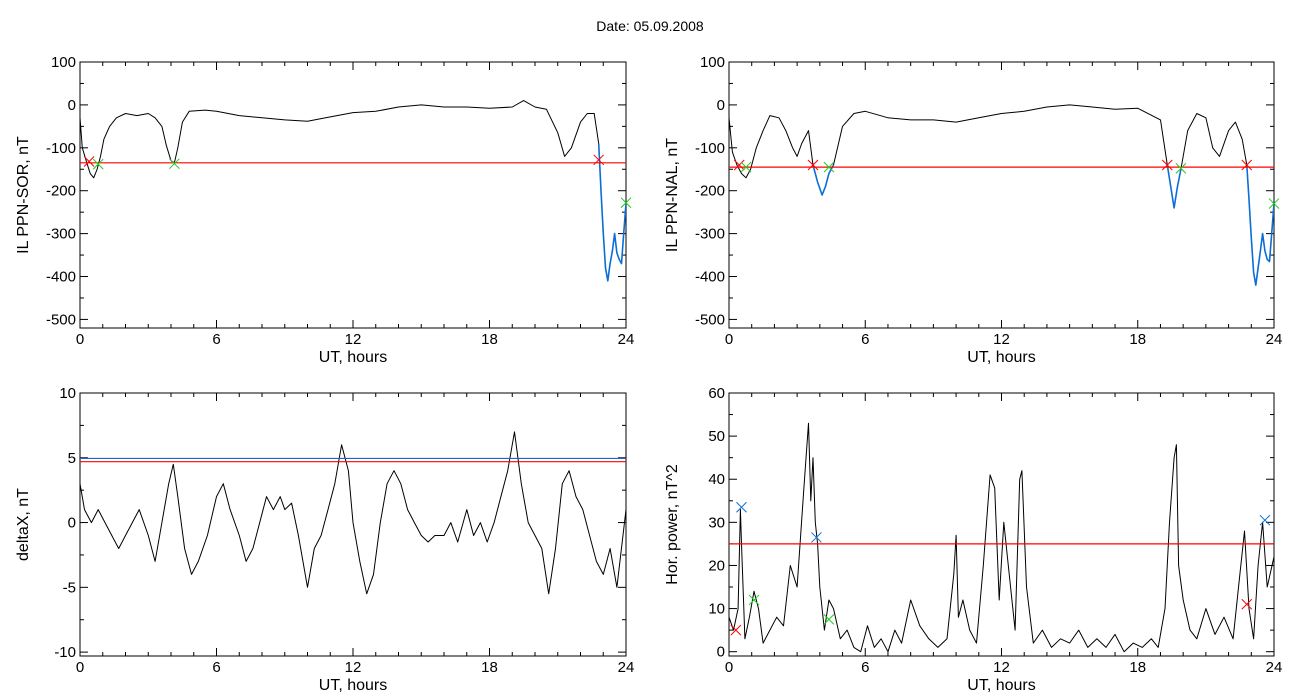  What do you see at coordinates (61, 277) in the screenshot?
I see `y-tick-label: -400` at bounding box center [61, 277].